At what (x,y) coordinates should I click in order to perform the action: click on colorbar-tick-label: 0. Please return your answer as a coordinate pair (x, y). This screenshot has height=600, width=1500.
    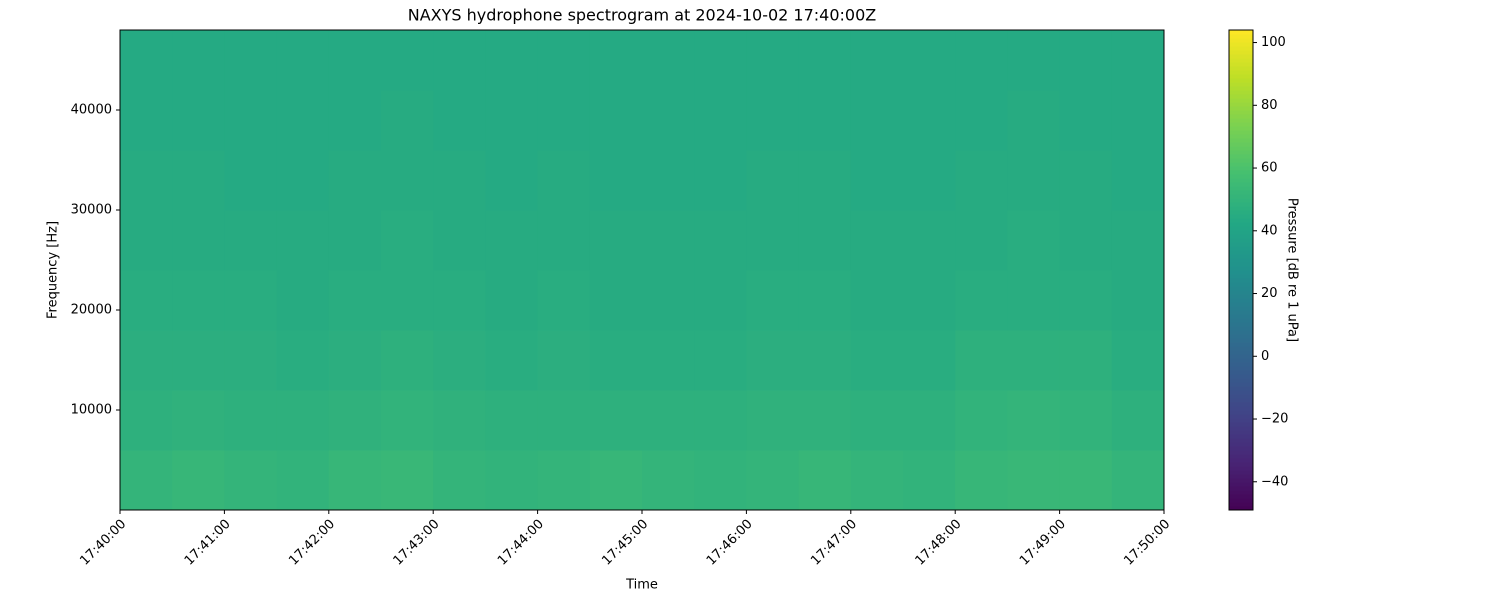
    Looking at the image, I should click on (1265, 356).